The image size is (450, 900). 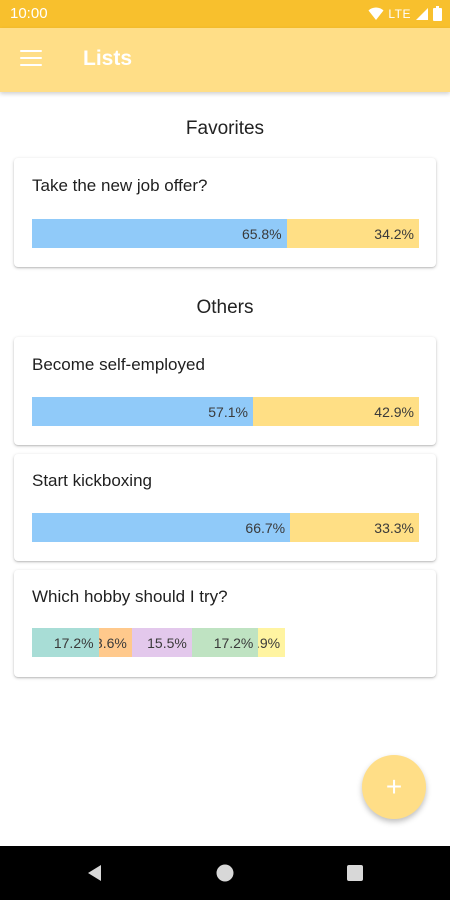 What do you see at coordinates (354, 527) in the screenshot?
I see `result-segment: 33.3%` at bounding box center [354, 527].